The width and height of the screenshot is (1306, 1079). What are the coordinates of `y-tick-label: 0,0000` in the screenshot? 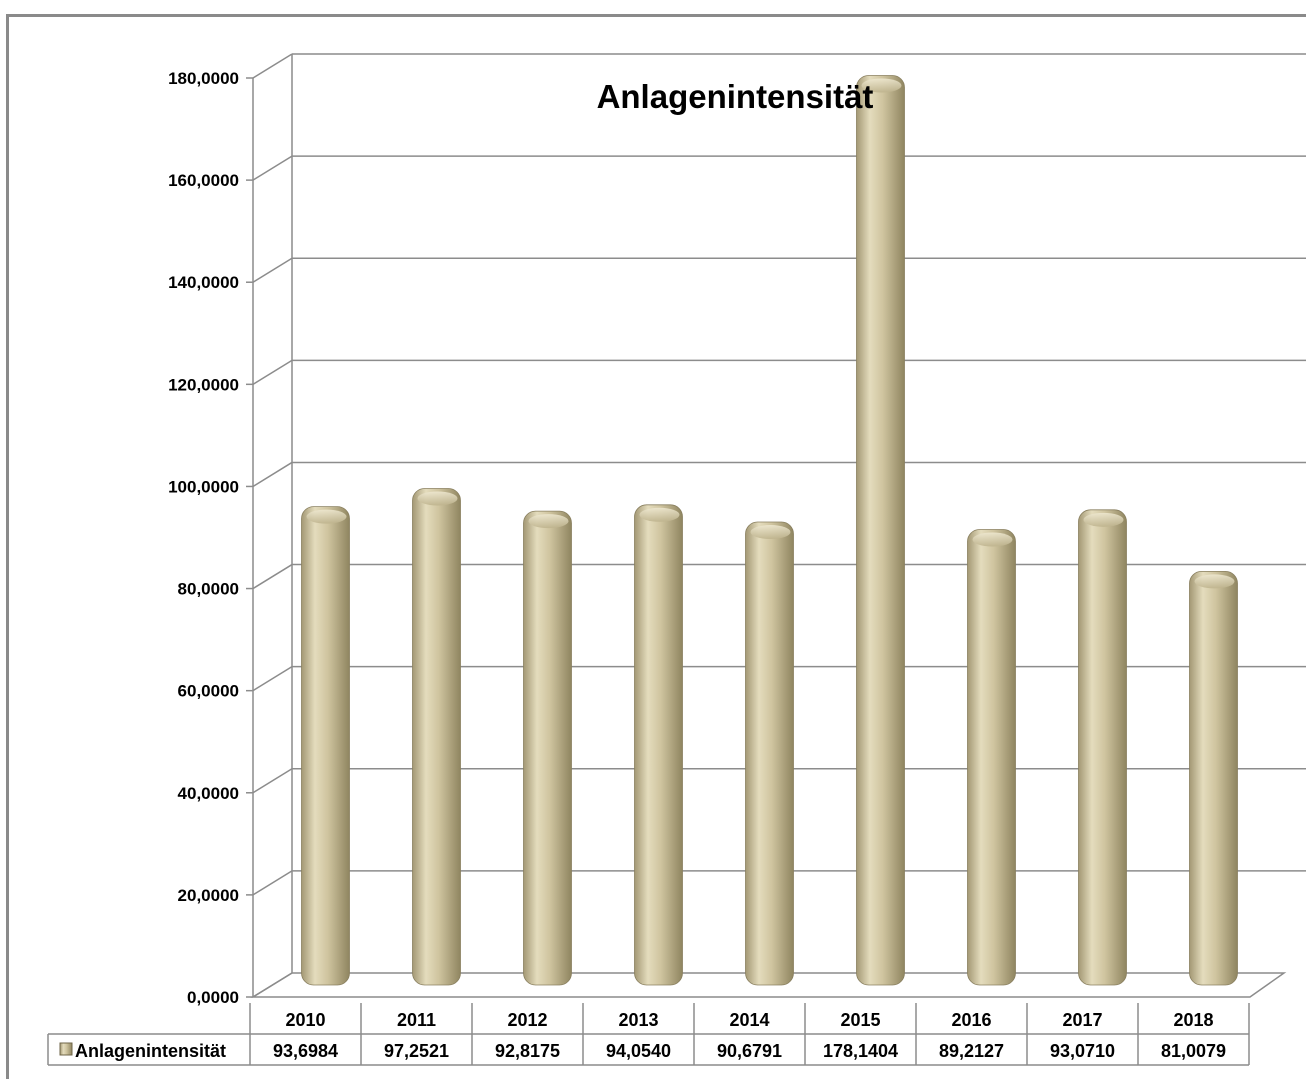 It's located at (213, 997).